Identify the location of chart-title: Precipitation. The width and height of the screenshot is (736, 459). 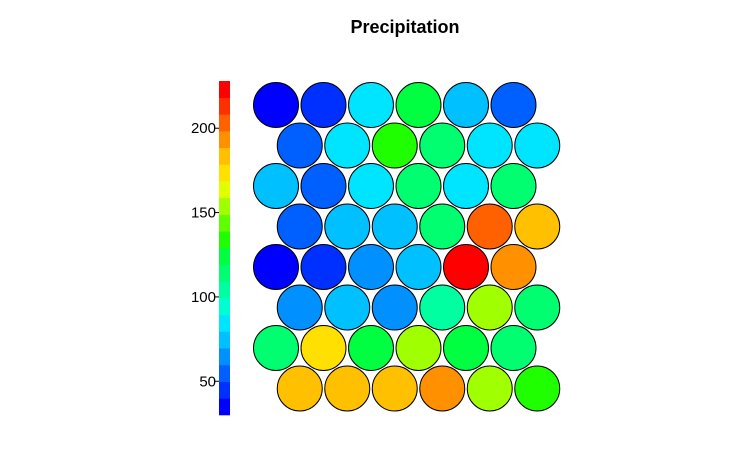
(404, 27).